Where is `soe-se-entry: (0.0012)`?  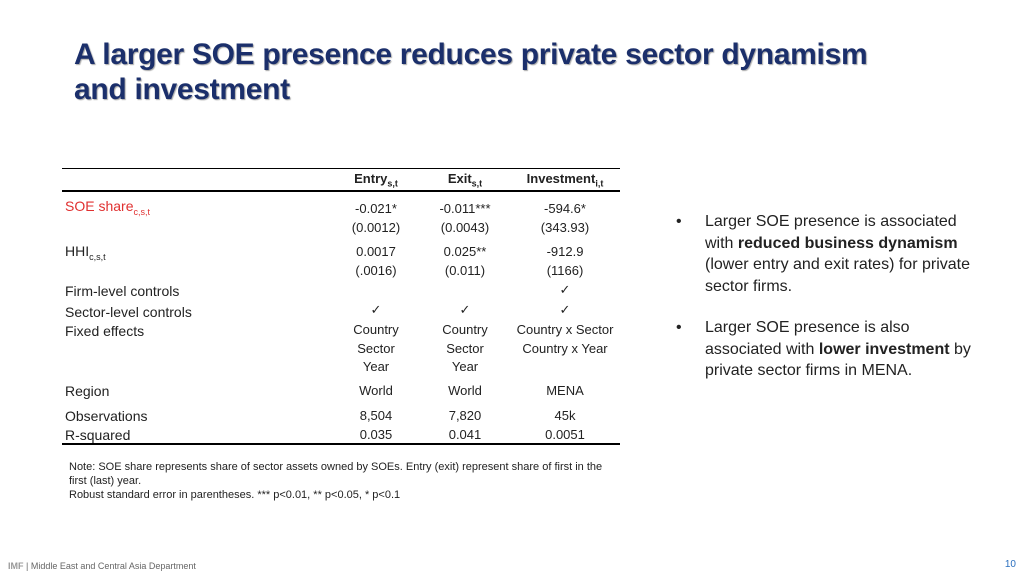 soe-se-entry: (0.0012) is located at coordinates (376, 227).